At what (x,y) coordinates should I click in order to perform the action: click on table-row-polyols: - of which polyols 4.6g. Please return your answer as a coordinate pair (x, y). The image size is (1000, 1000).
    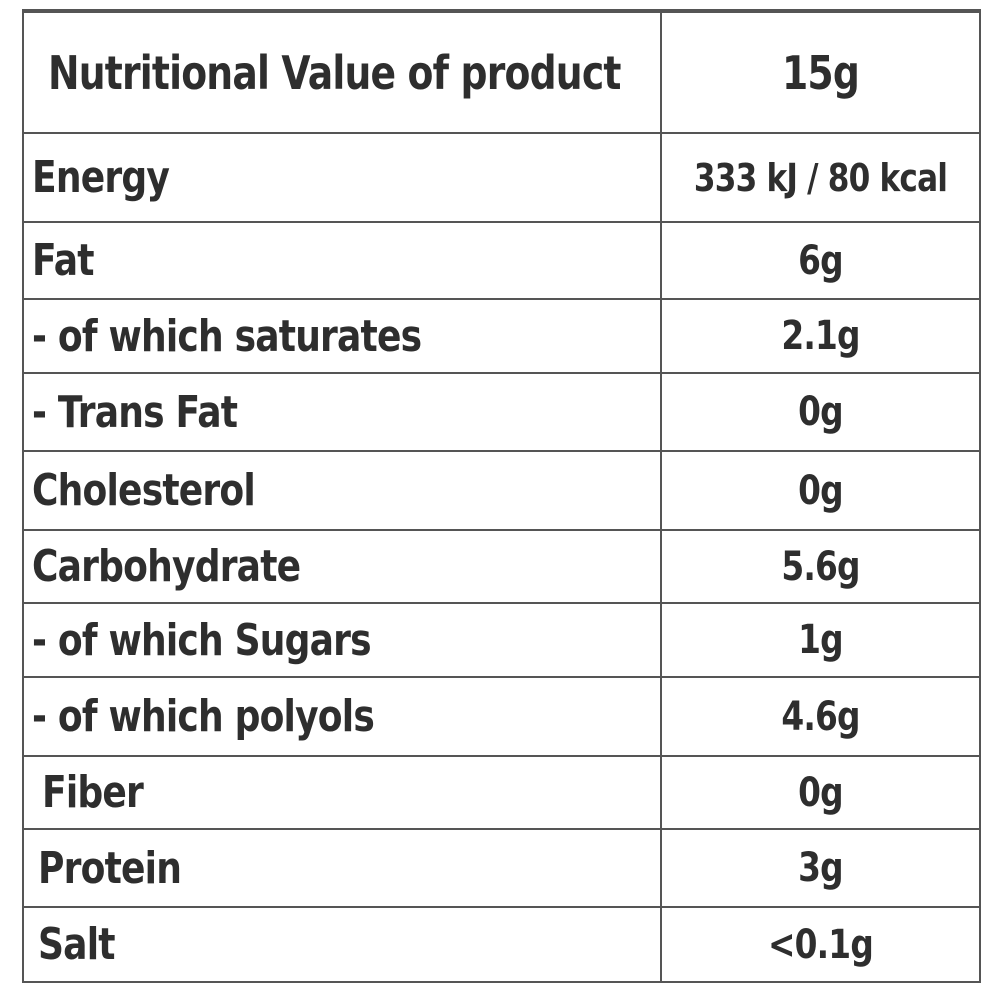
    Looking at the image, I should click on (501, 715).